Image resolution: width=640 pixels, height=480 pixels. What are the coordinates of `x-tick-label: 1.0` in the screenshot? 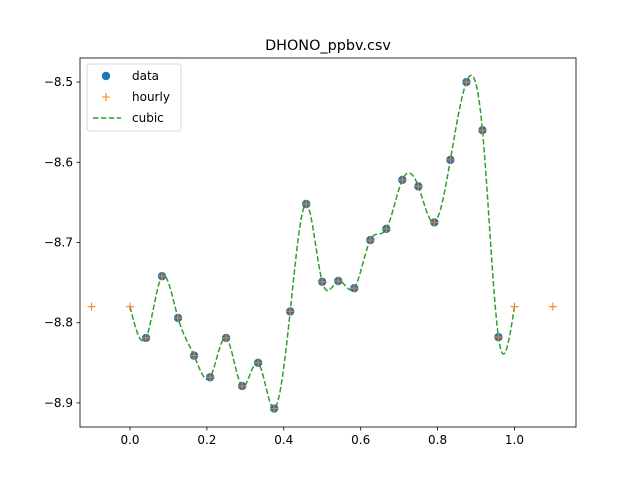 It's located at (514, 440).